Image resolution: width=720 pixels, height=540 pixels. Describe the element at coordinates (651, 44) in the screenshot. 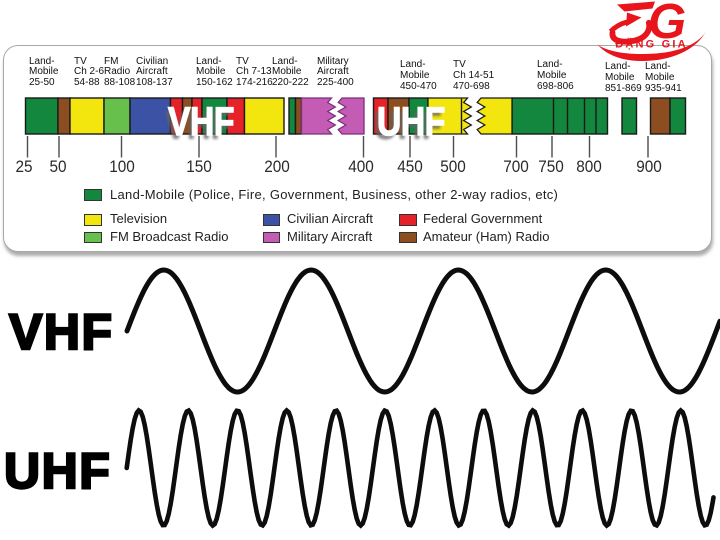

I see `svg-text: ĐẶNG GIA` at that location.